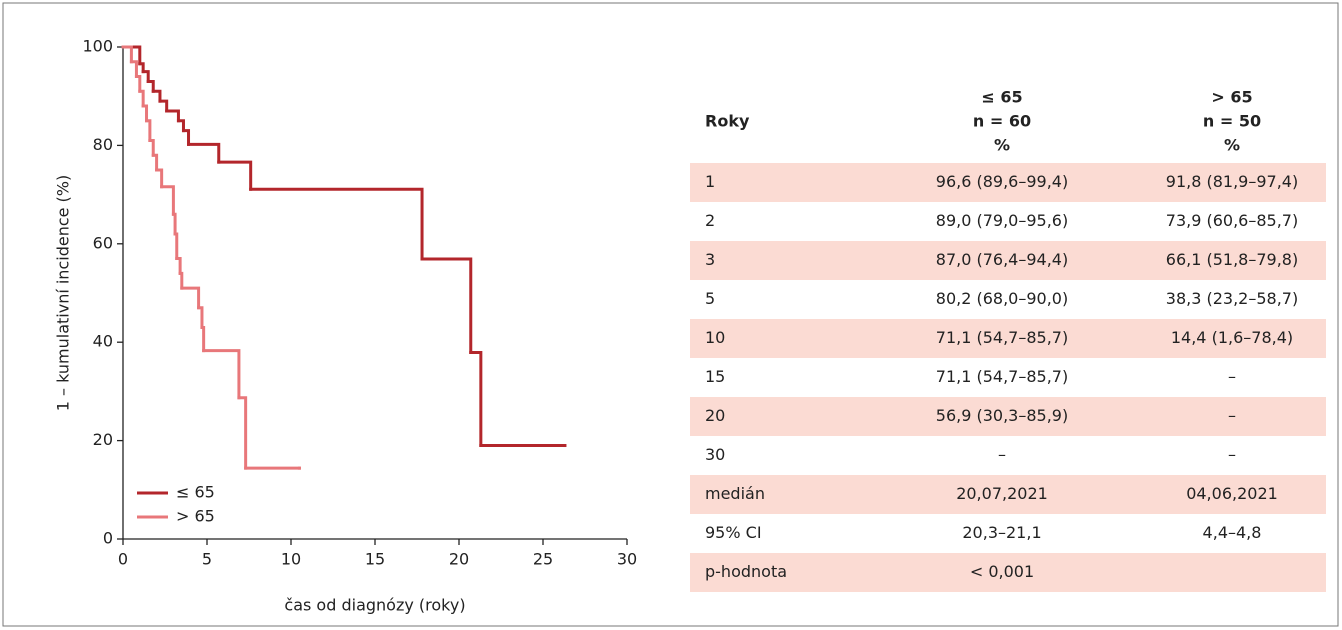  I want to click on y-axis-label: 1 – kumulativní incidence (%), so click(63, 293).